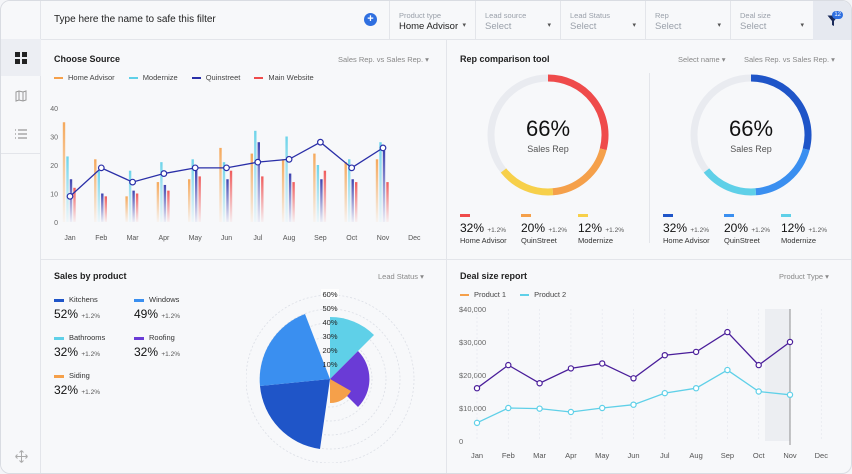 Image resolution: width=852 pixels, height=474 pixels. What do you see at coordinates (21, 133) in the screenshot?
I see `list-icon` at bounding box center [21, 133].